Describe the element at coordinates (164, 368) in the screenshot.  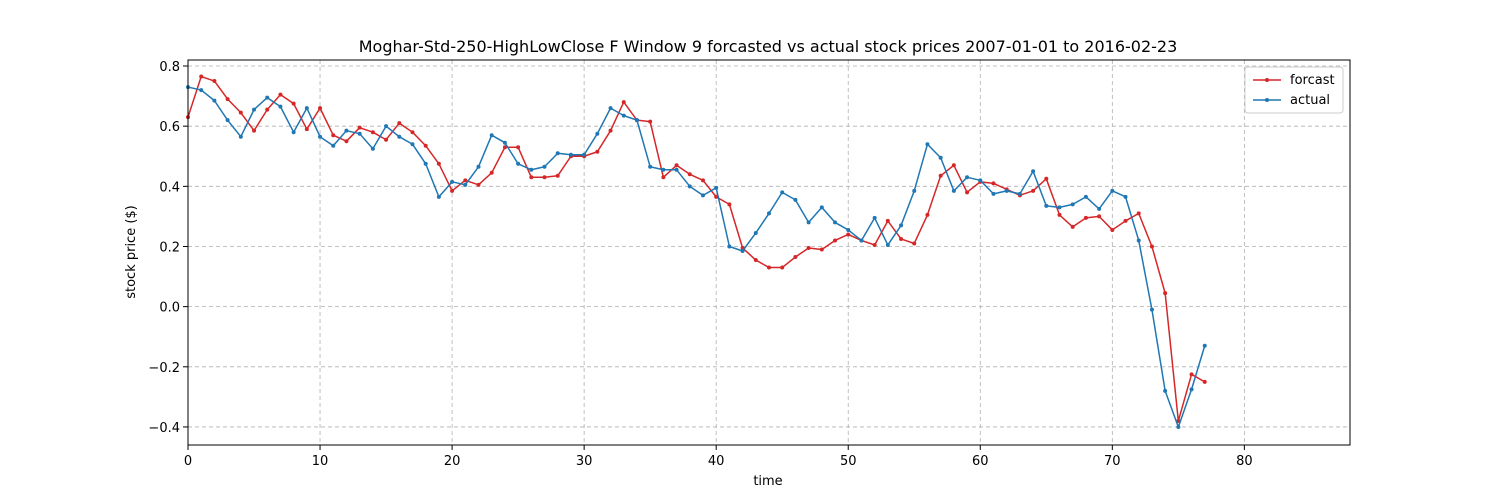
I see `y-tick-label: −0.2` at that location.